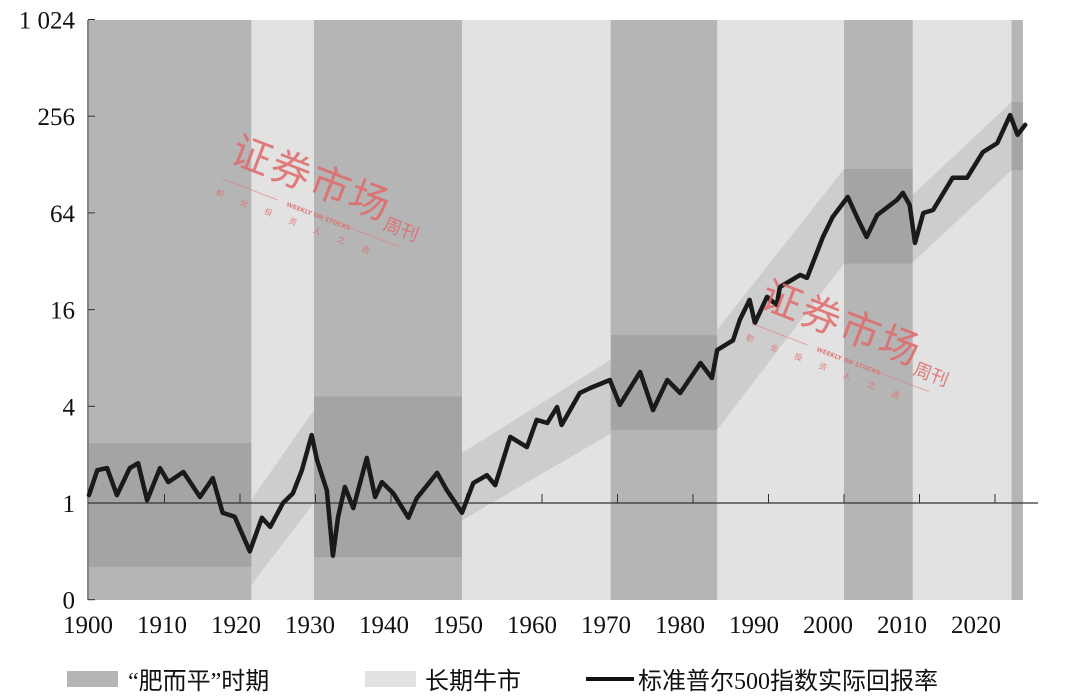  I want to click on legend-swatch-bull, so click(390, 679).